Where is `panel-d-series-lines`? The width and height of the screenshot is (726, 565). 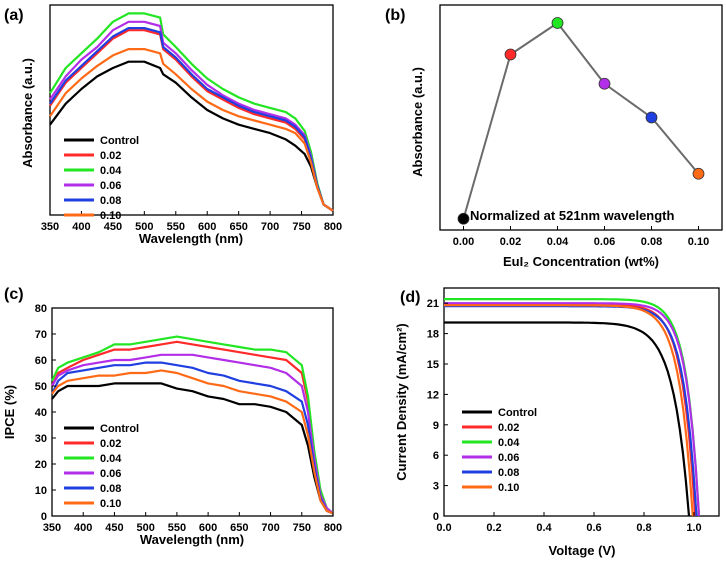 panel-d-series-lines is located at coordinates (572, 407).